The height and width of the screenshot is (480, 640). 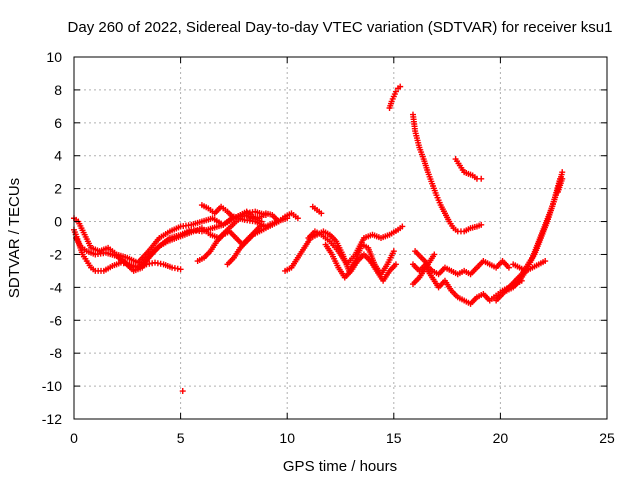 What do you see at coordinates (287, 438) in the screenshot?
I see `x-tick-label: 10` at bounding box center [287, 438].